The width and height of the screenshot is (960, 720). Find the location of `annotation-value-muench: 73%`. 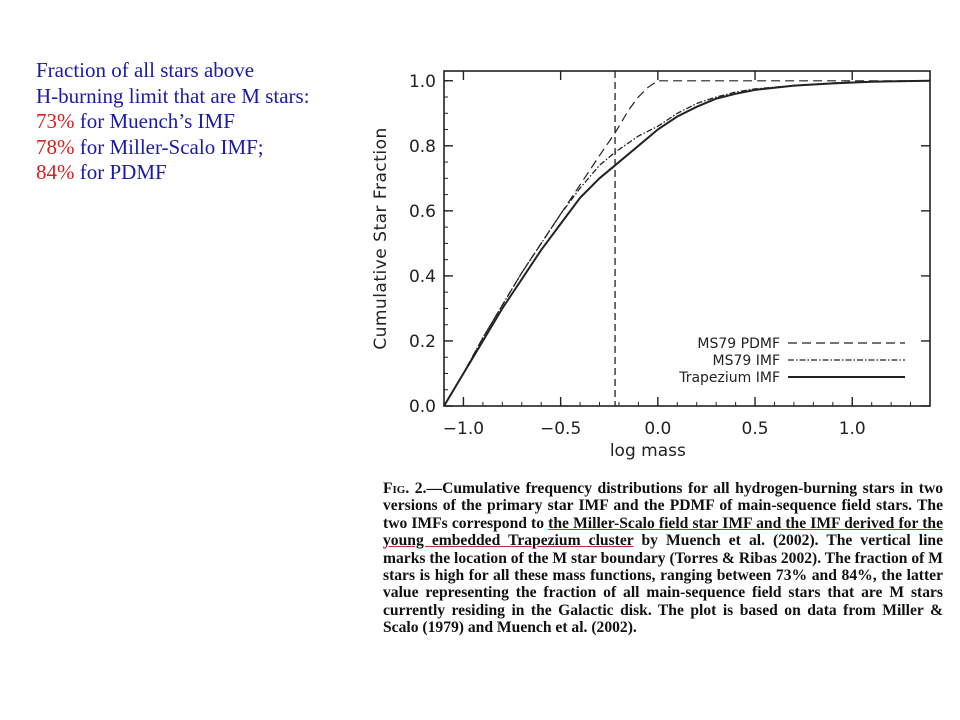

annotation-value-muench: 73% is located at coordinates (55, 121).